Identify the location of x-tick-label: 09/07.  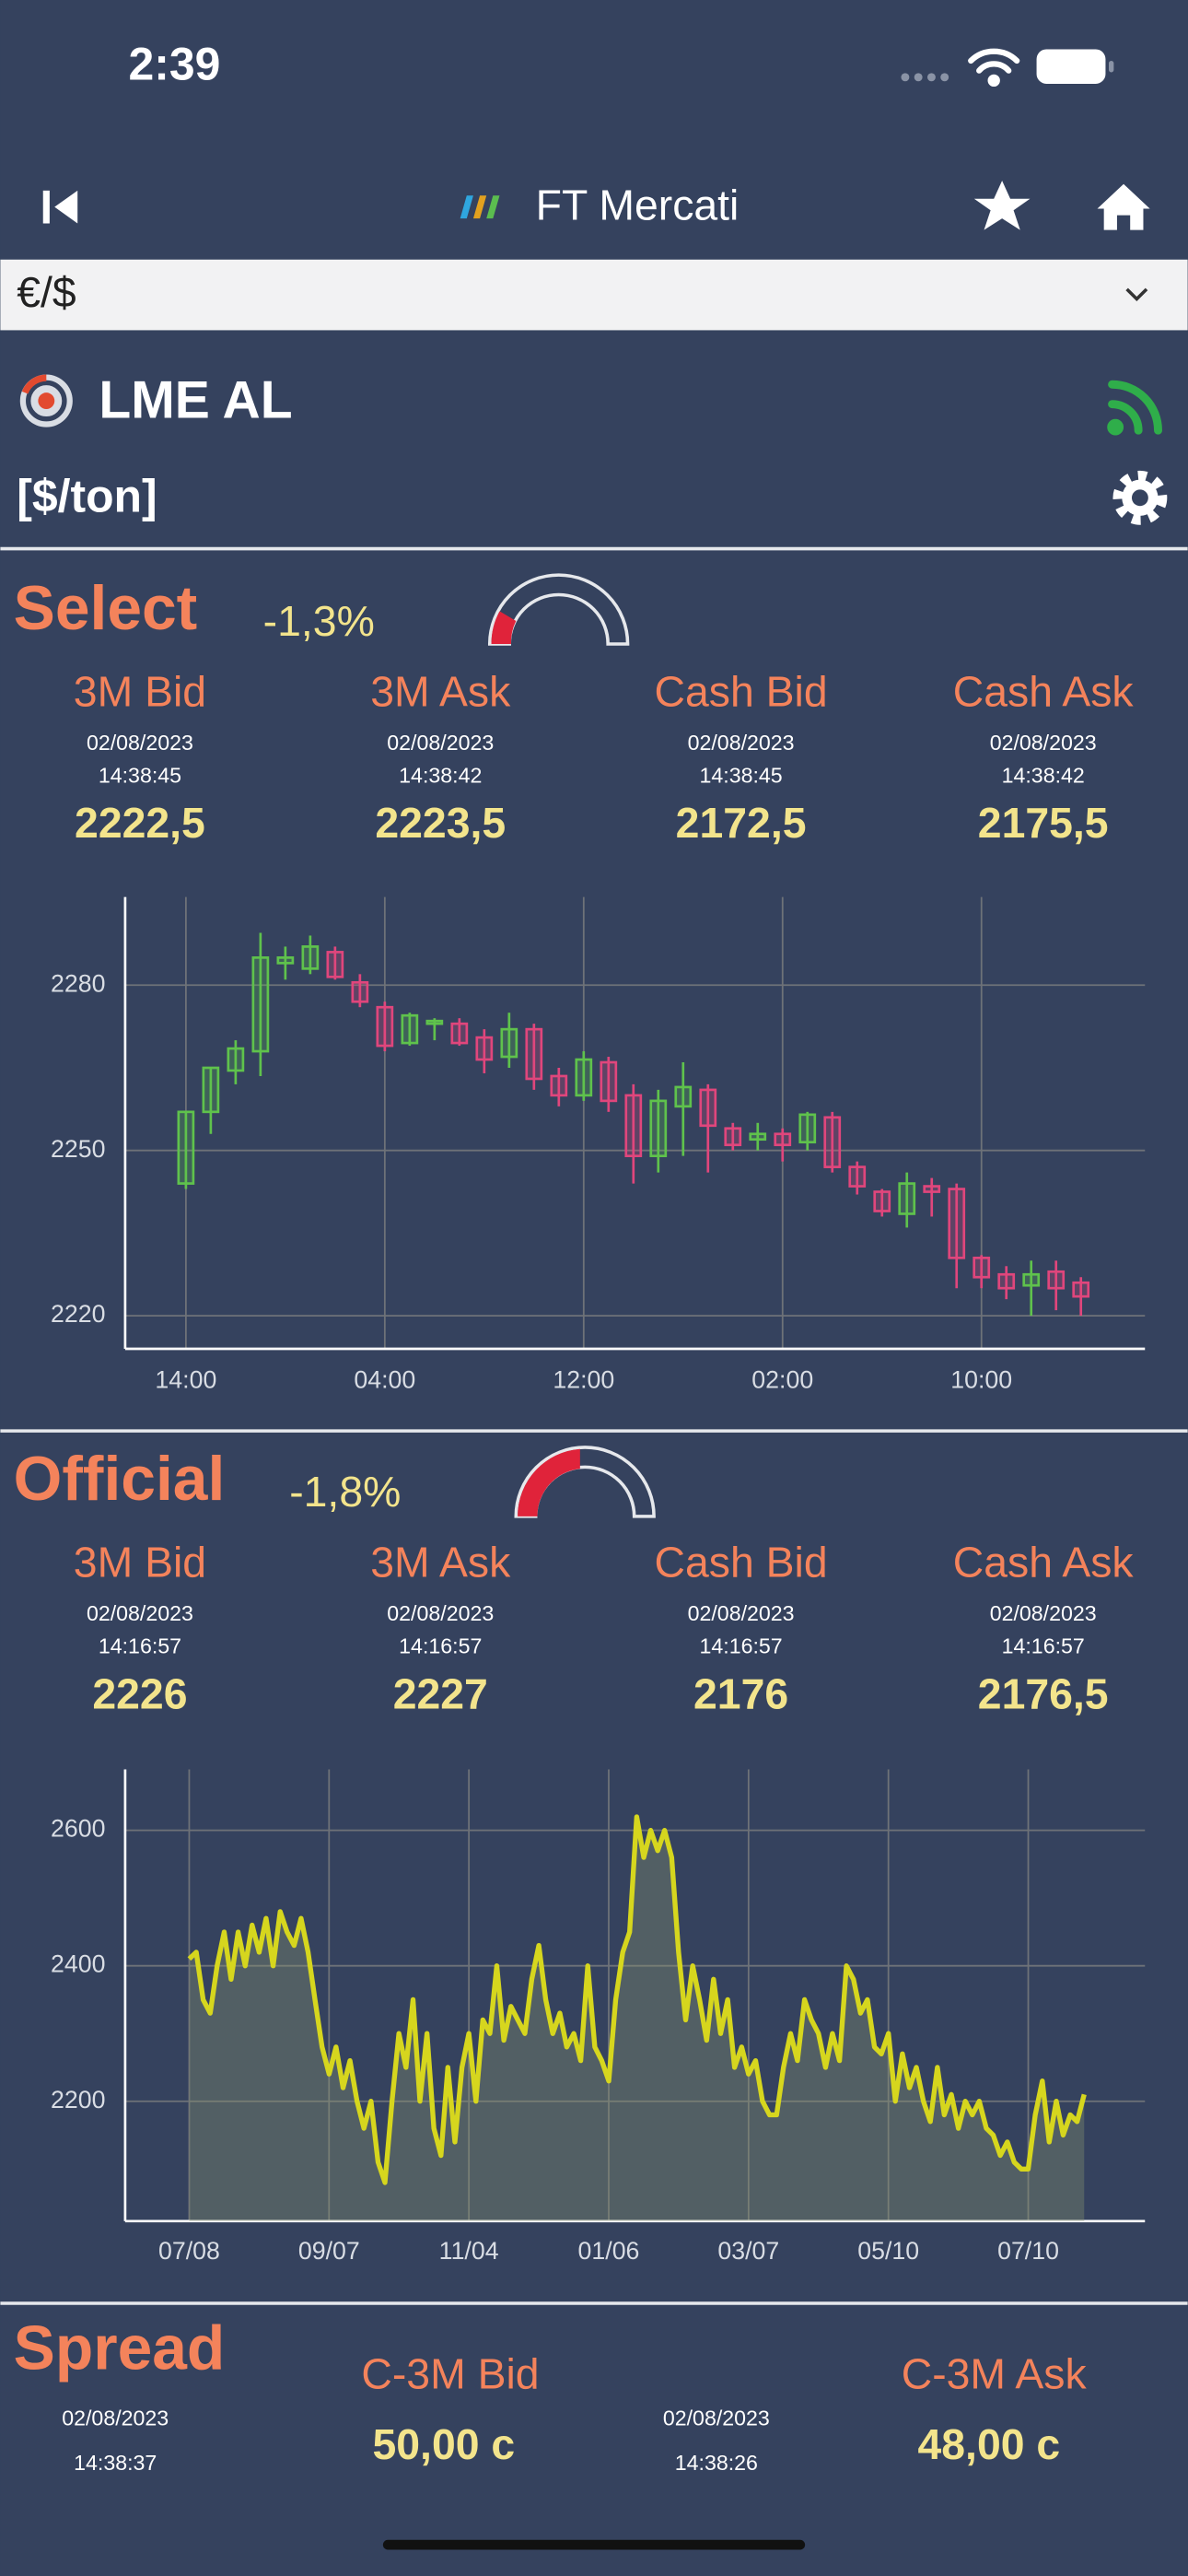
(329, 2251).